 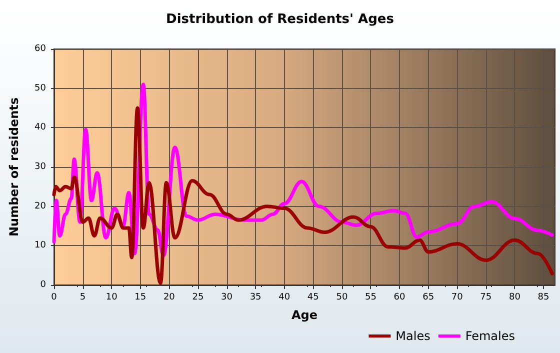 What do you see at coordinates (400, 297) in the screenshot?
I see `x-tick-label: 60` at bounding box center [400, 297].